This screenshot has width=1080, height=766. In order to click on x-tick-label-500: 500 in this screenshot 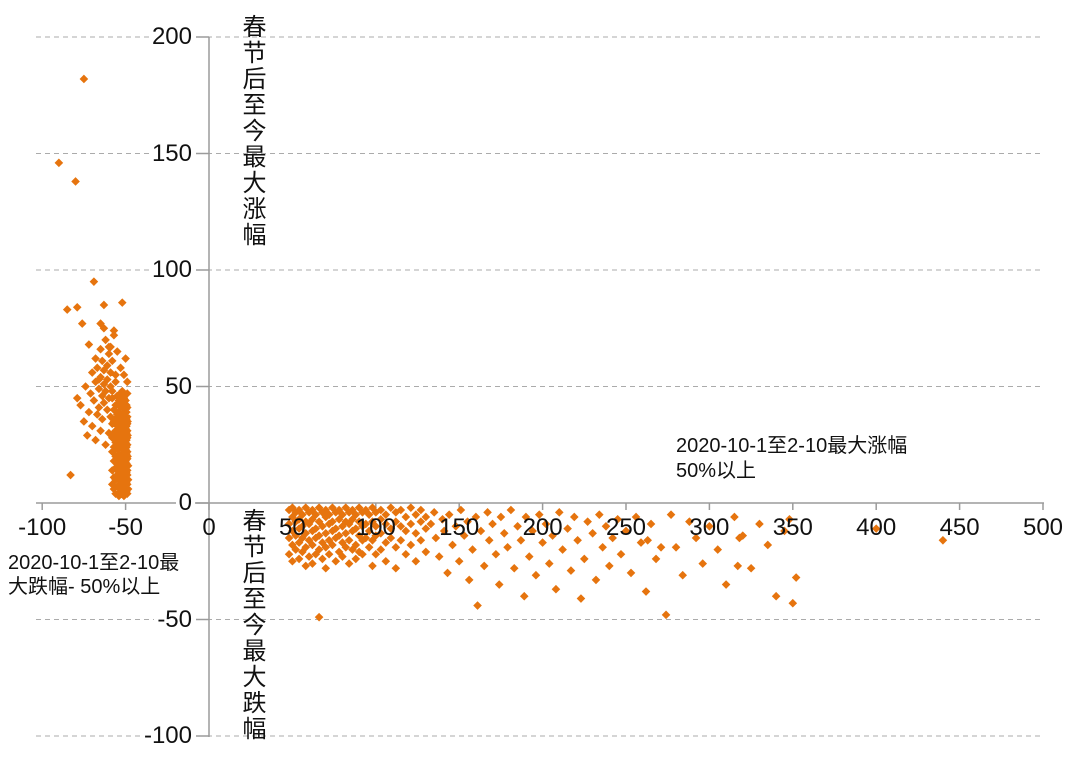, I will do `click(1043, 527)`.